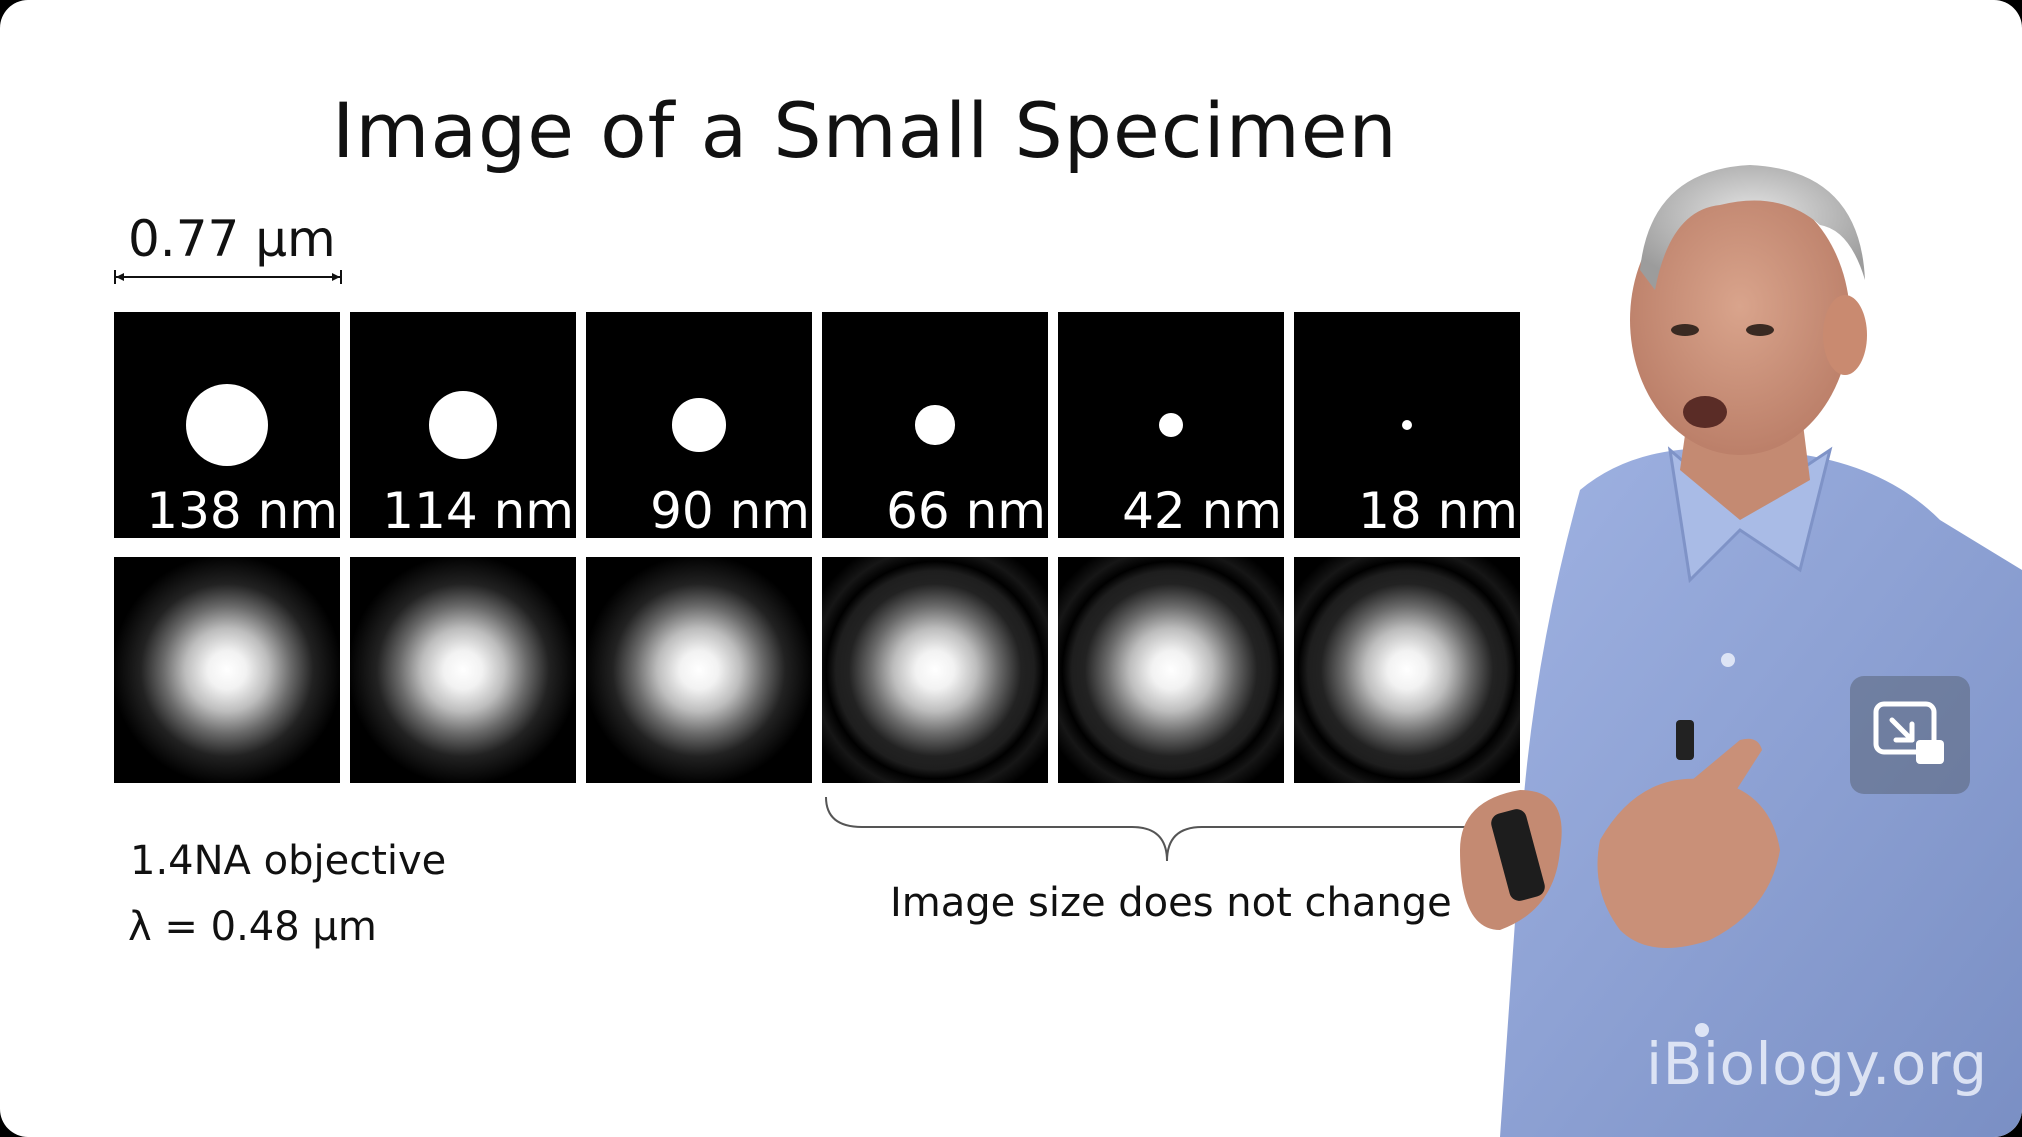  I want to click on scale-bar, so click(228, 277).